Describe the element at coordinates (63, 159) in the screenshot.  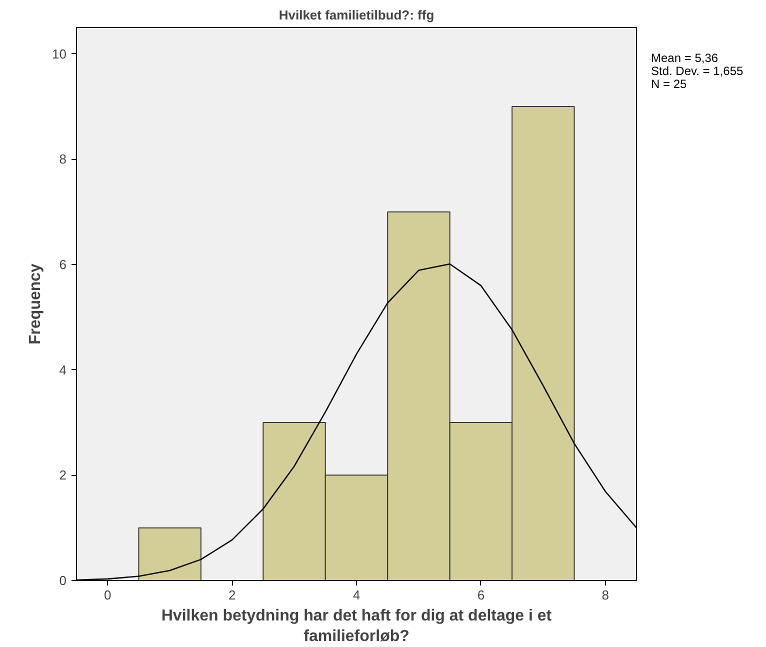
I see `y-tick-label: 8` at that location.